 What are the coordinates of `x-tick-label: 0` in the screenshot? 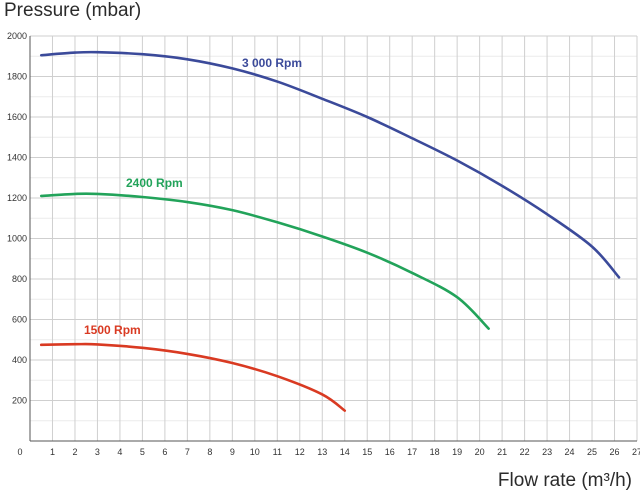 It's located at (19, 452).